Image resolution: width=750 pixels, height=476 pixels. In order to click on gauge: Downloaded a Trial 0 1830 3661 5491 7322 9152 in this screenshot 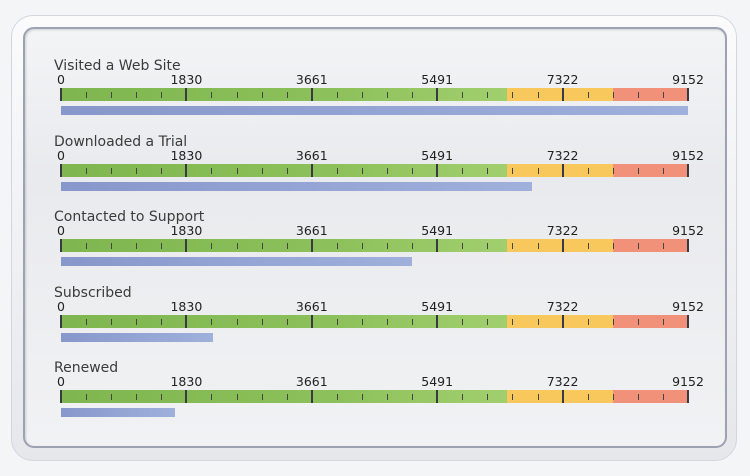, I will do `click(375, 169)`.